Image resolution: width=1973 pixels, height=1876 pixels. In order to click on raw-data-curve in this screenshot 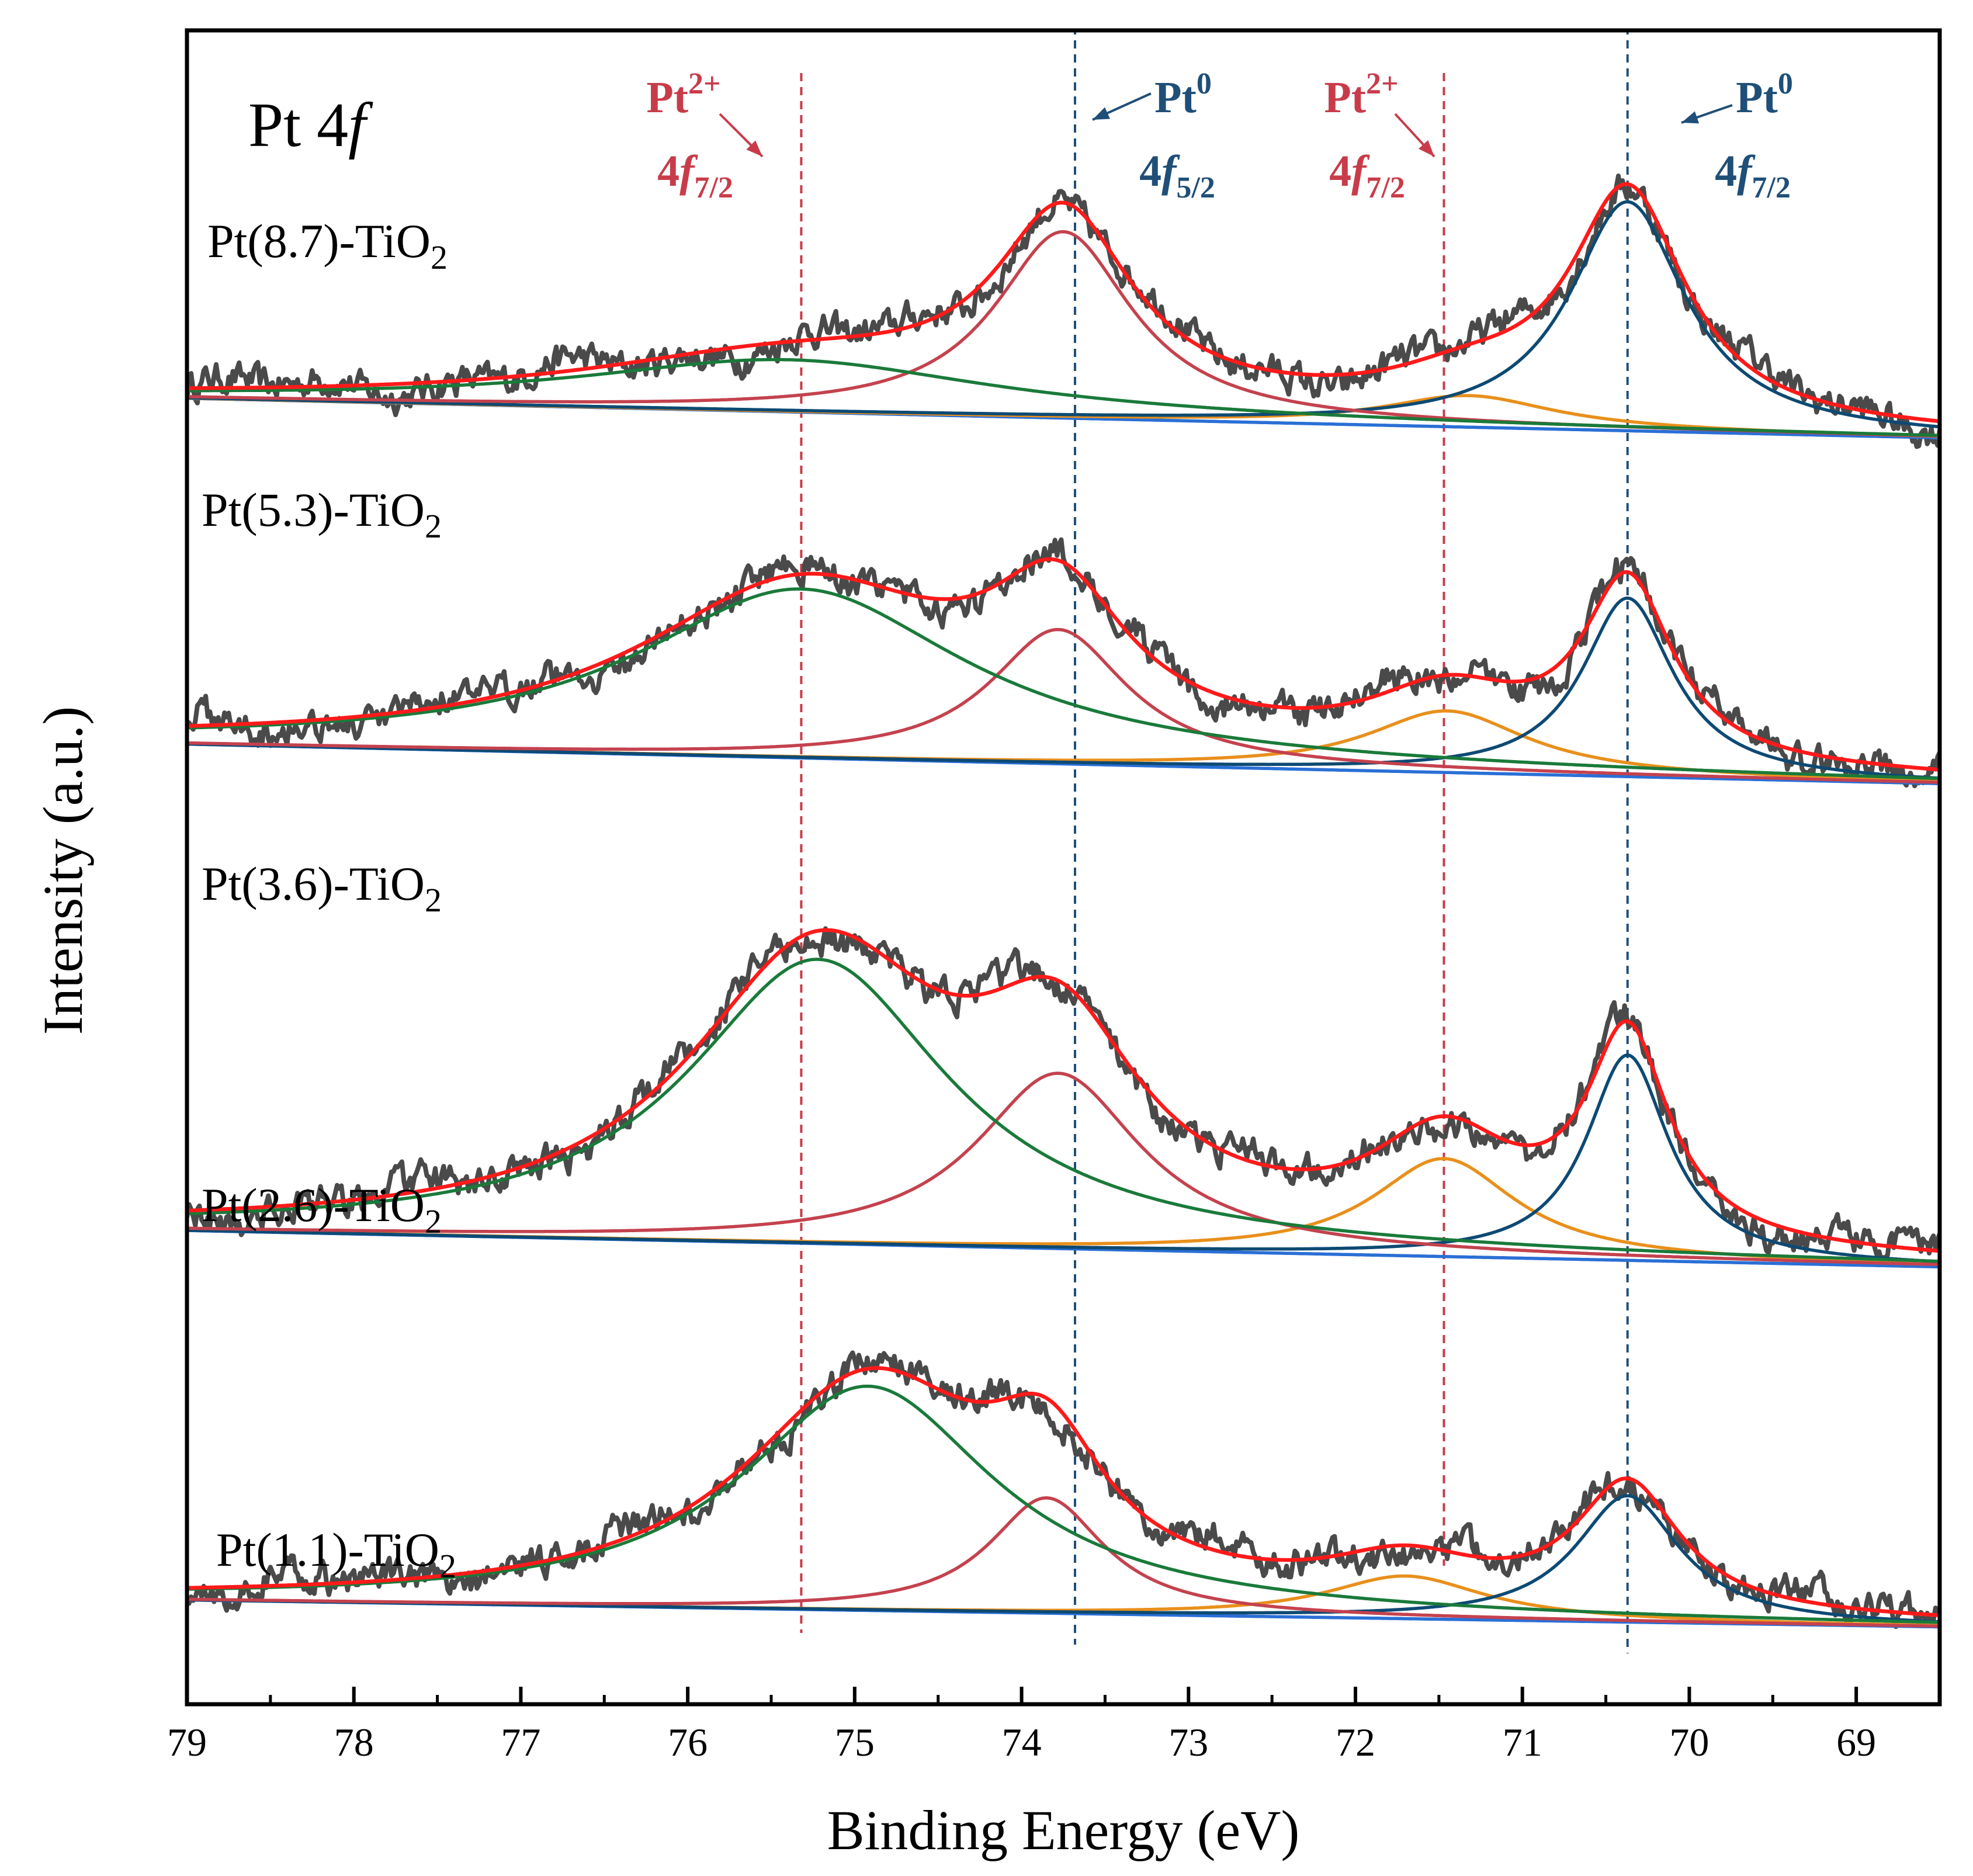, I will do `click(1063, 1489)`.